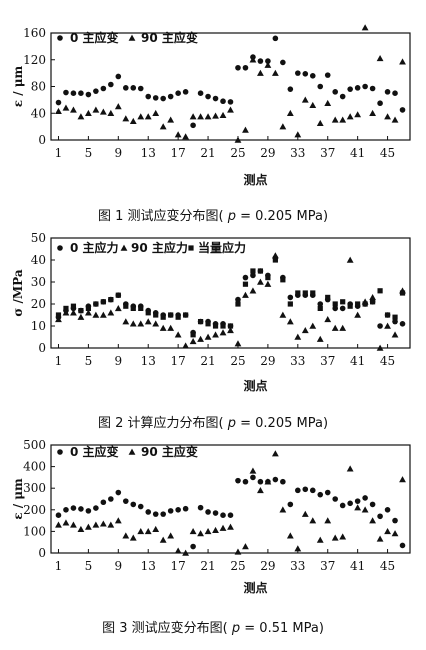  Describe the element at coordinates (267, 153) in the screenshot. I see `chart-1-xtick-label: 29` at that location.